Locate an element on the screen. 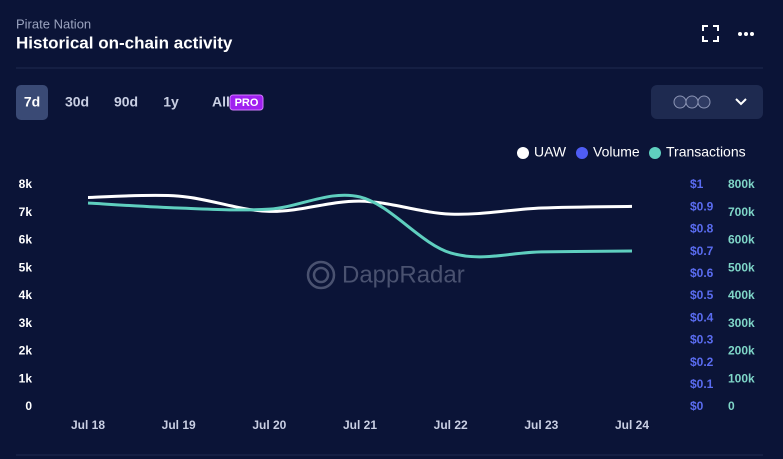 The height and width of the screenshot is (459, 783). y-tick-label: 500k is located at coordinates (741, 267).